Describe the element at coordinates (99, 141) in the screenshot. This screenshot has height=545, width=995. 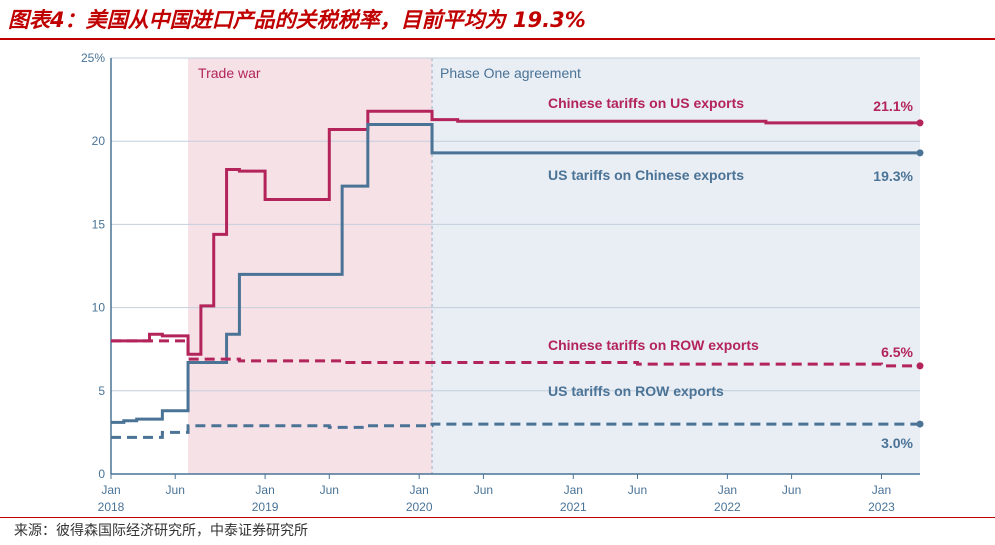
I see `y-tick-label: 20` at that location.